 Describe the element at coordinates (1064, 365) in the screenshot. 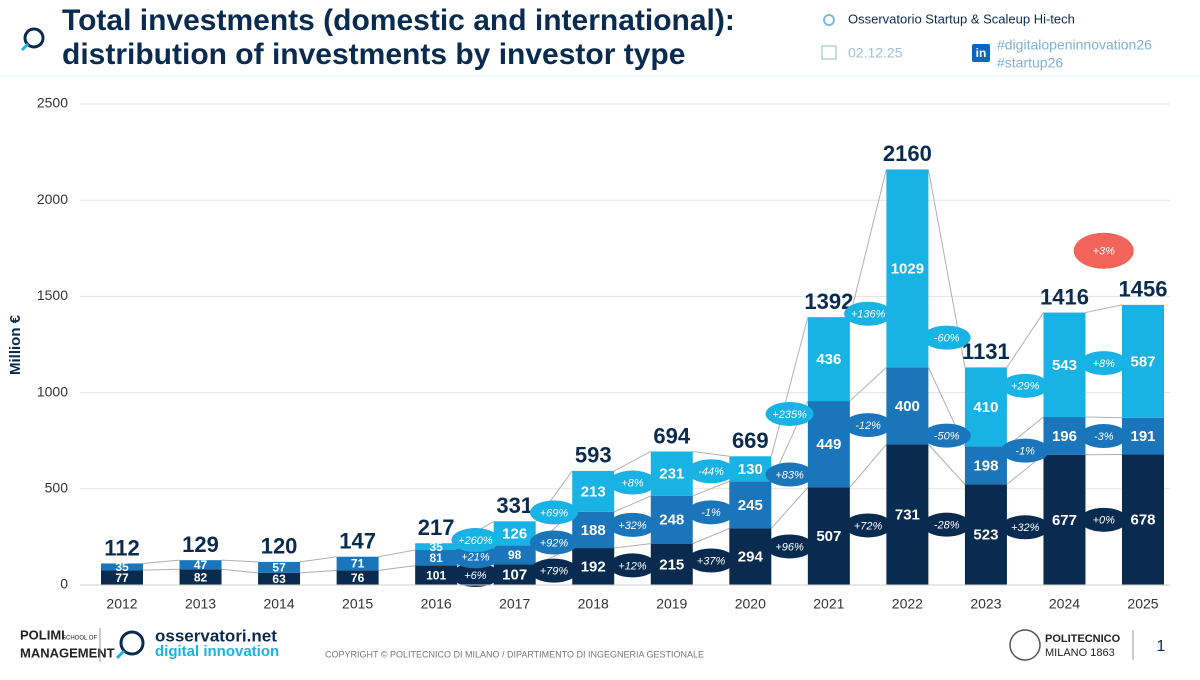

I see `value-label: 543` at that location.